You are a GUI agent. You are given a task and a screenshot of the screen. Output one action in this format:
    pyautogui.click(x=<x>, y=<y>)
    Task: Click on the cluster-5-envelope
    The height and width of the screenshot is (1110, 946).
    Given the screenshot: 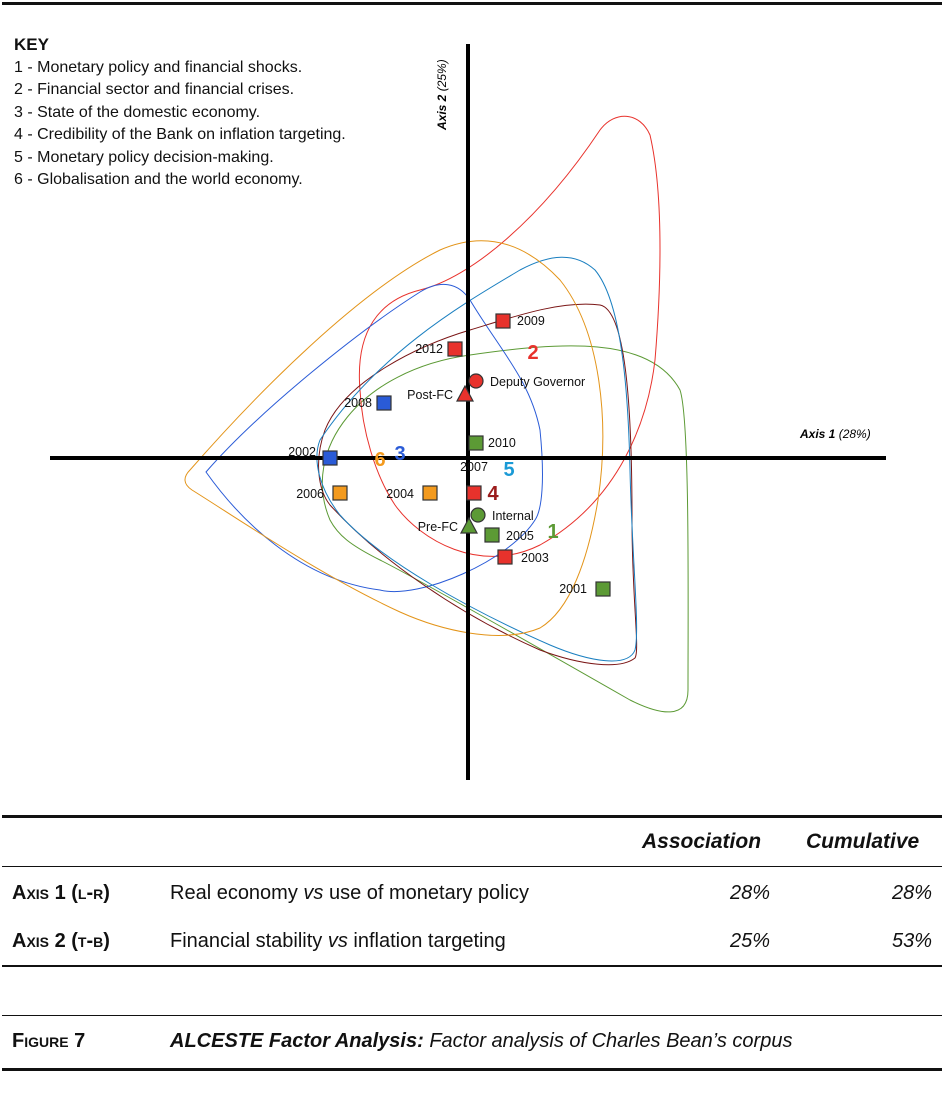 What is the action you would take?
    pyautogui.click(x=477, y=459)
    